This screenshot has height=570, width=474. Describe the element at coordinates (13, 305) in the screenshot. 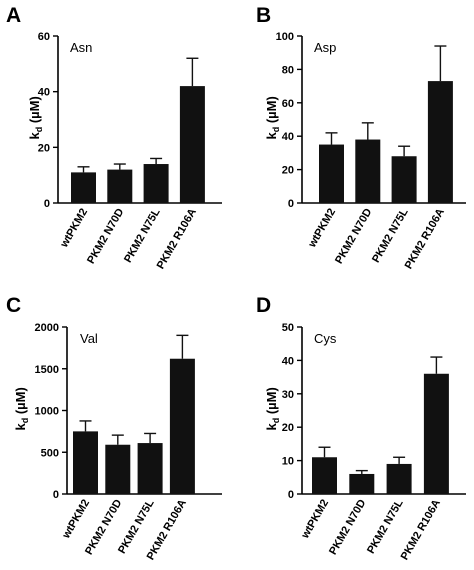

I see `panel-letter: C` at that location.